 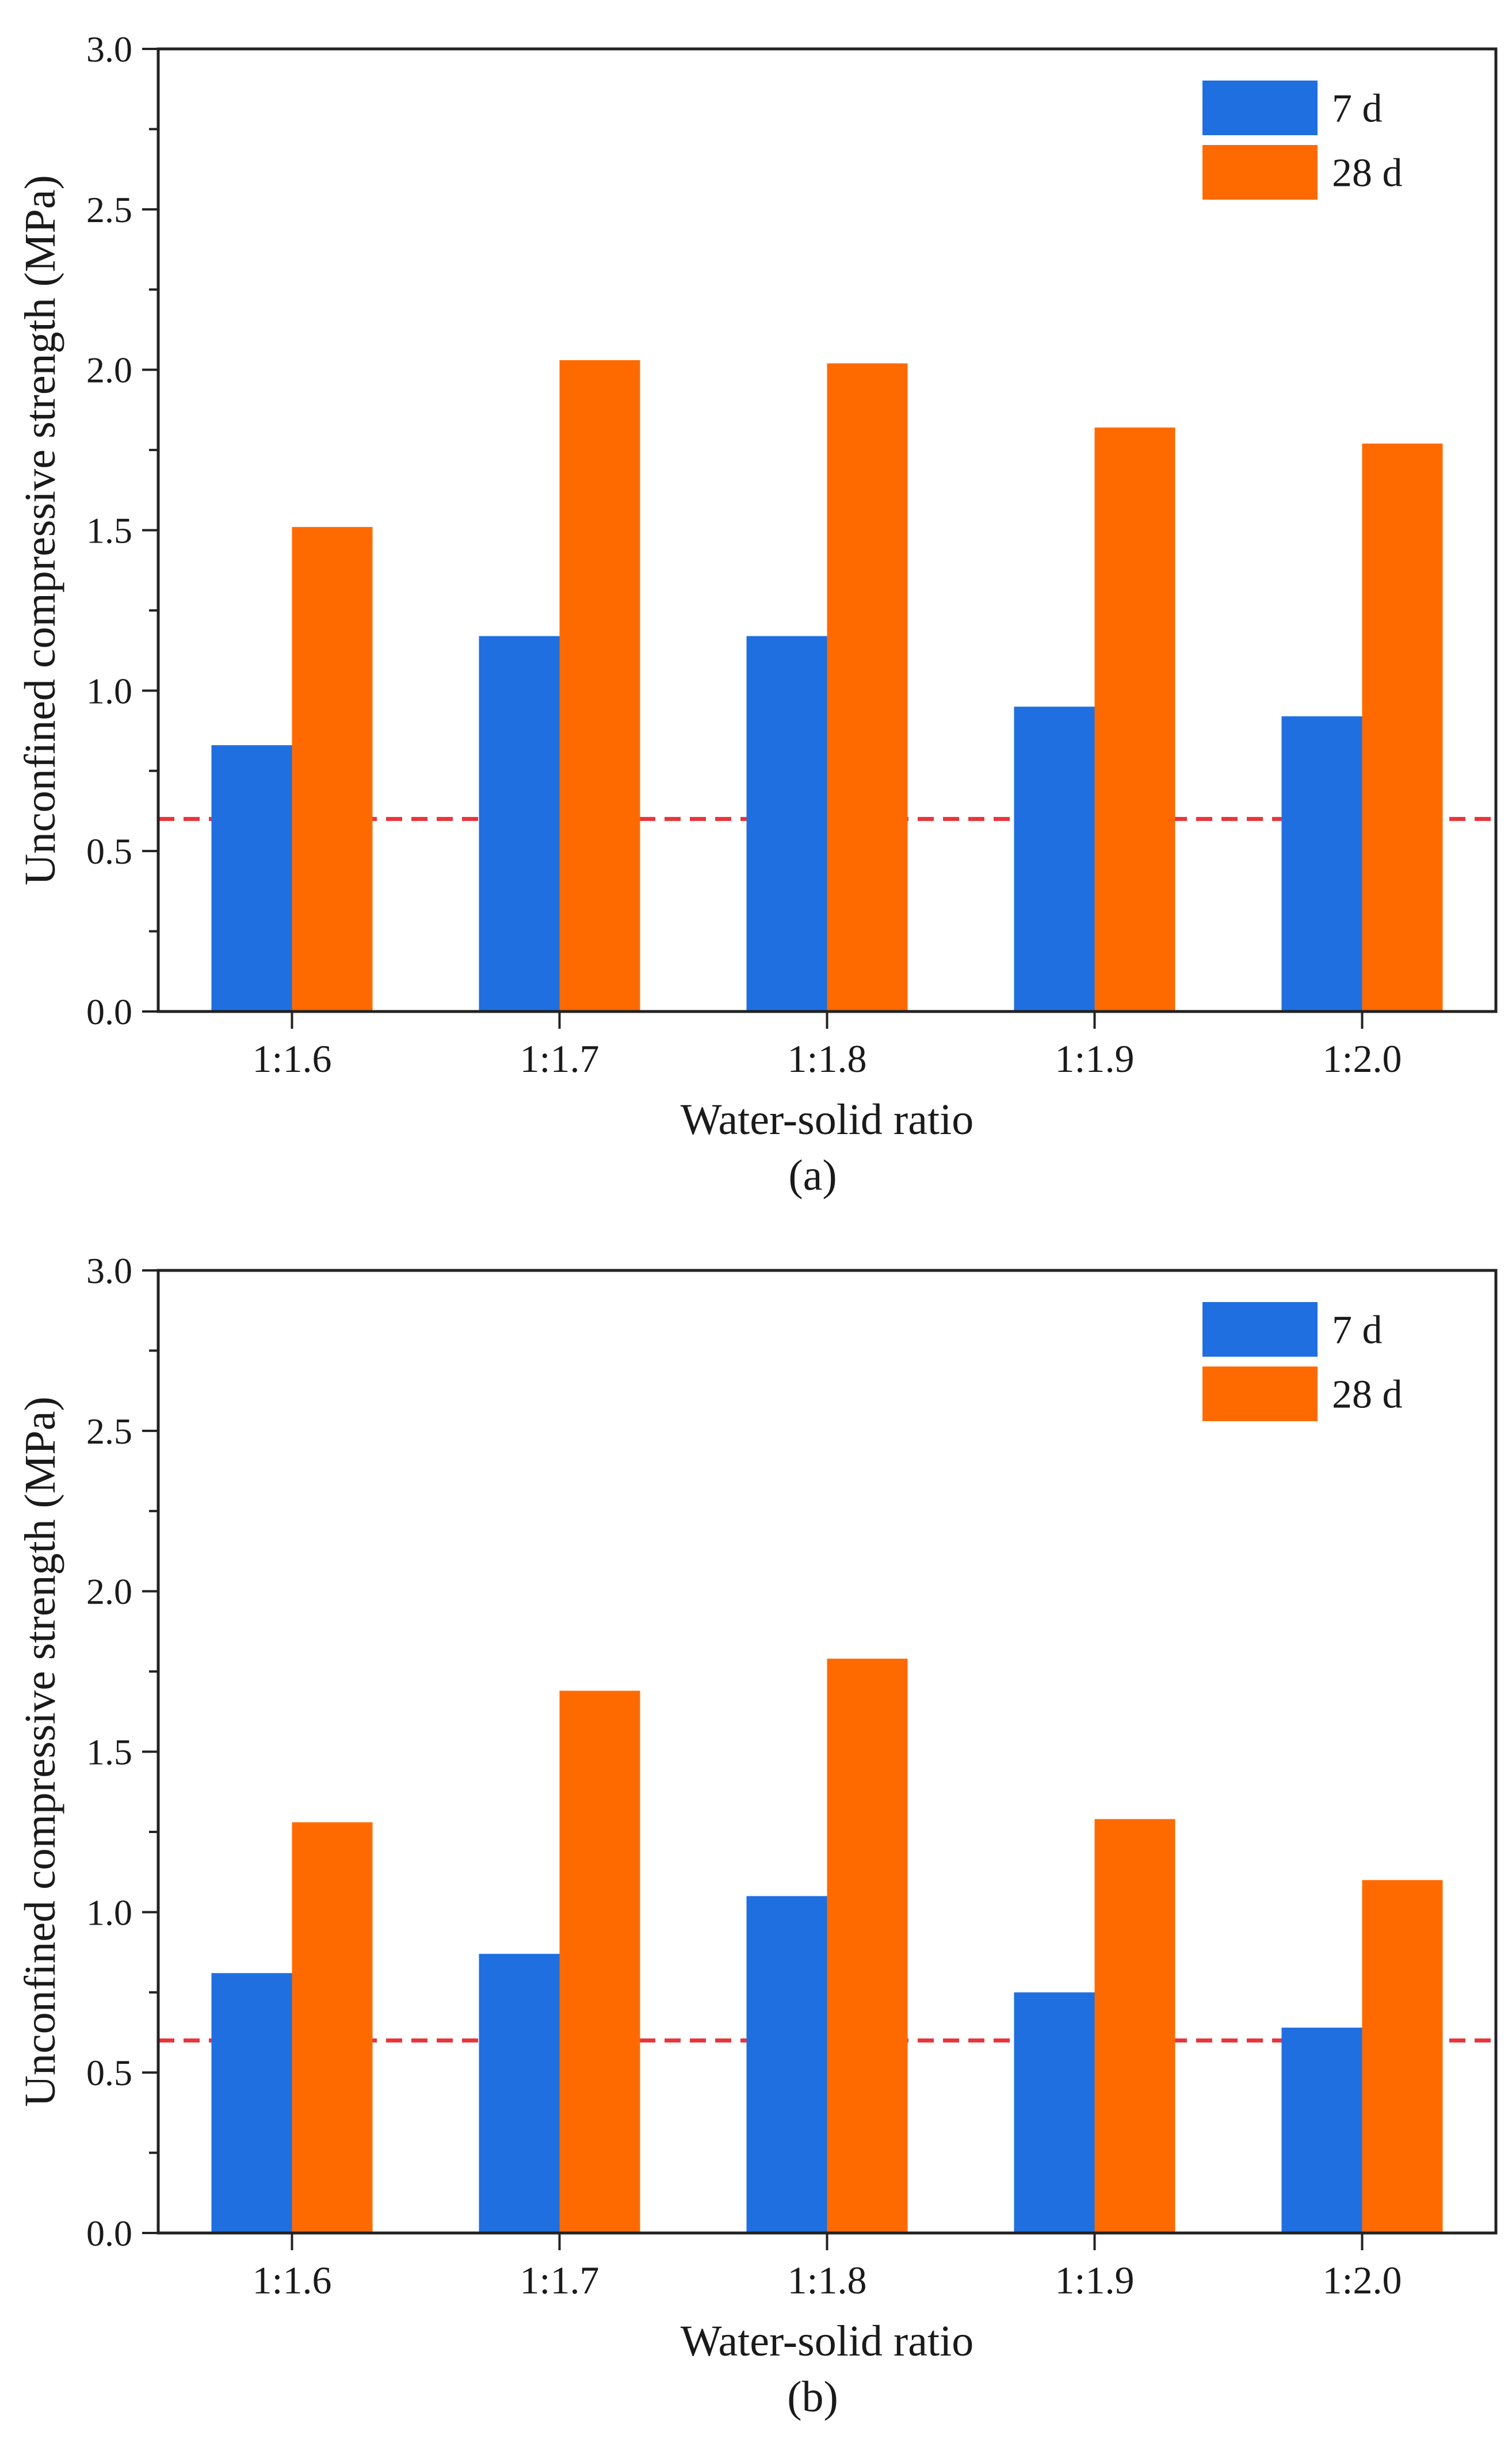 I want to click on panel-caption: (b), so click(x=812, y=2397).